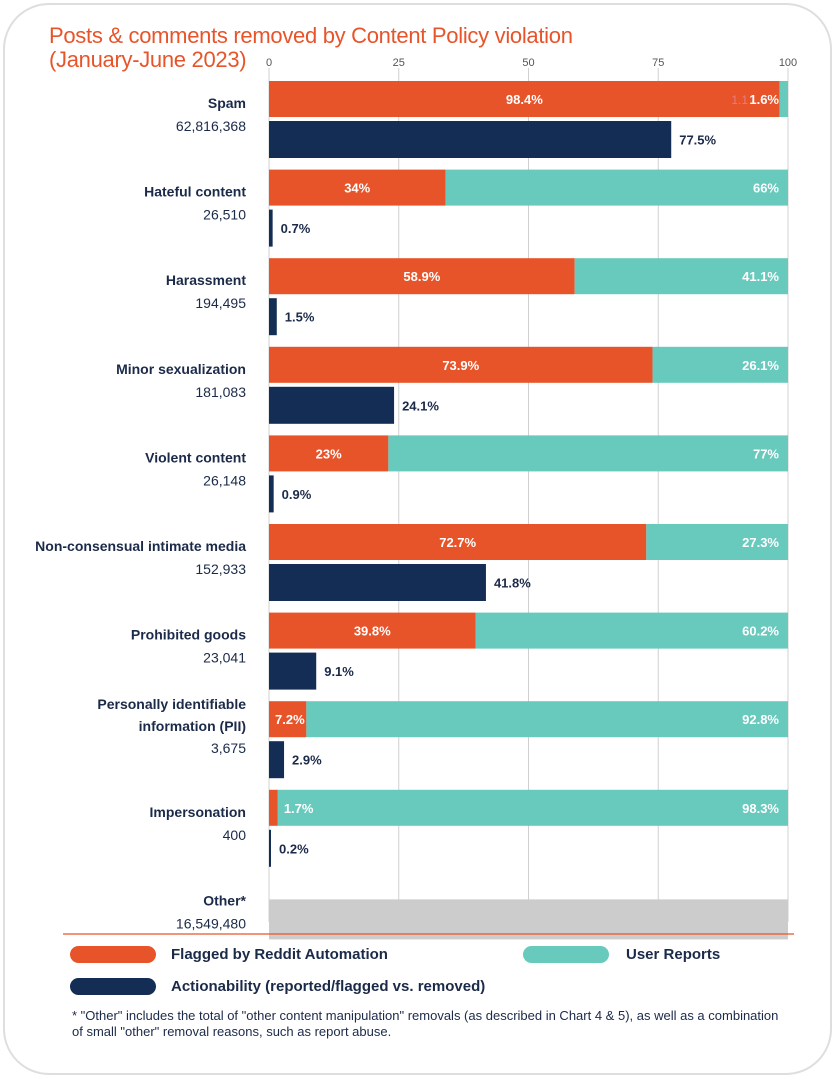 The width and height of the screenshot is (837, 1080). Describe the element at coordinates (658, 63) in the screenshot. I see `x-tick-label-75: 75` at that location.